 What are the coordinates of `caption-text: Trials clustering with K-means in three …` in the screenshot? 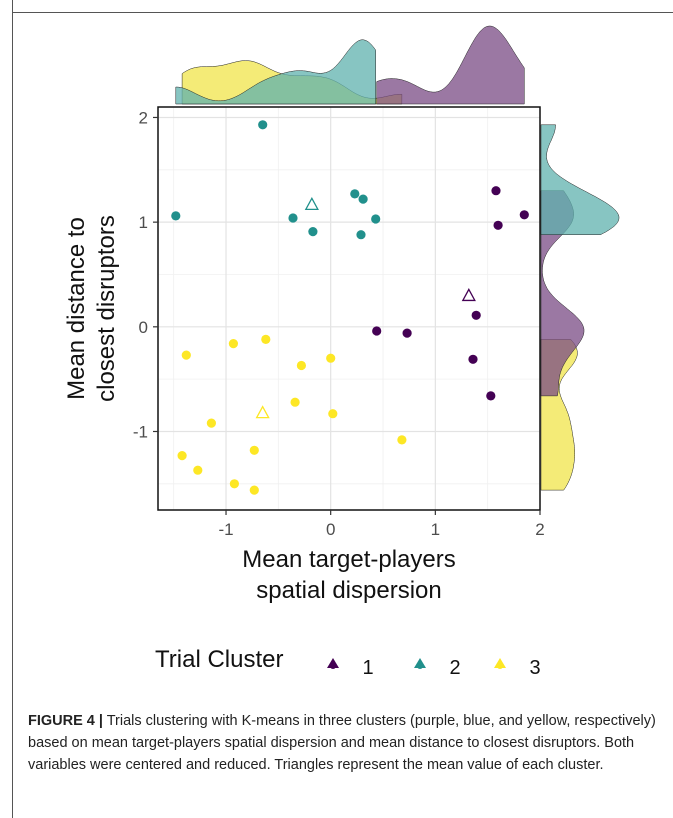 It's located at (342, 743).